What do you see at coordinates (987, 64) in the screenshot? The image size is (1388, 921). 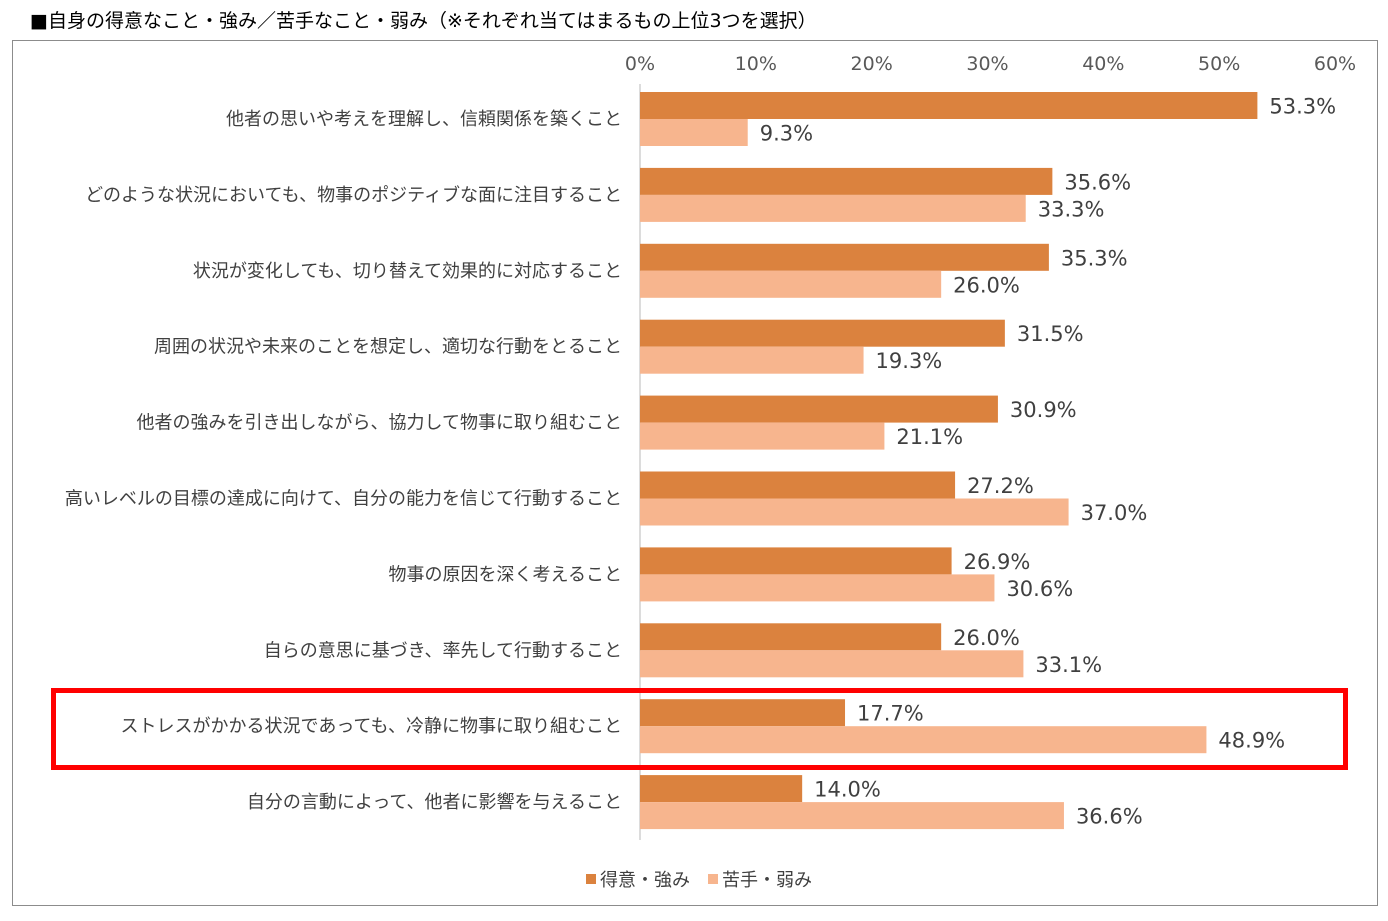 I see `x-tick-label: 30%` at bounding box center [987, 64].